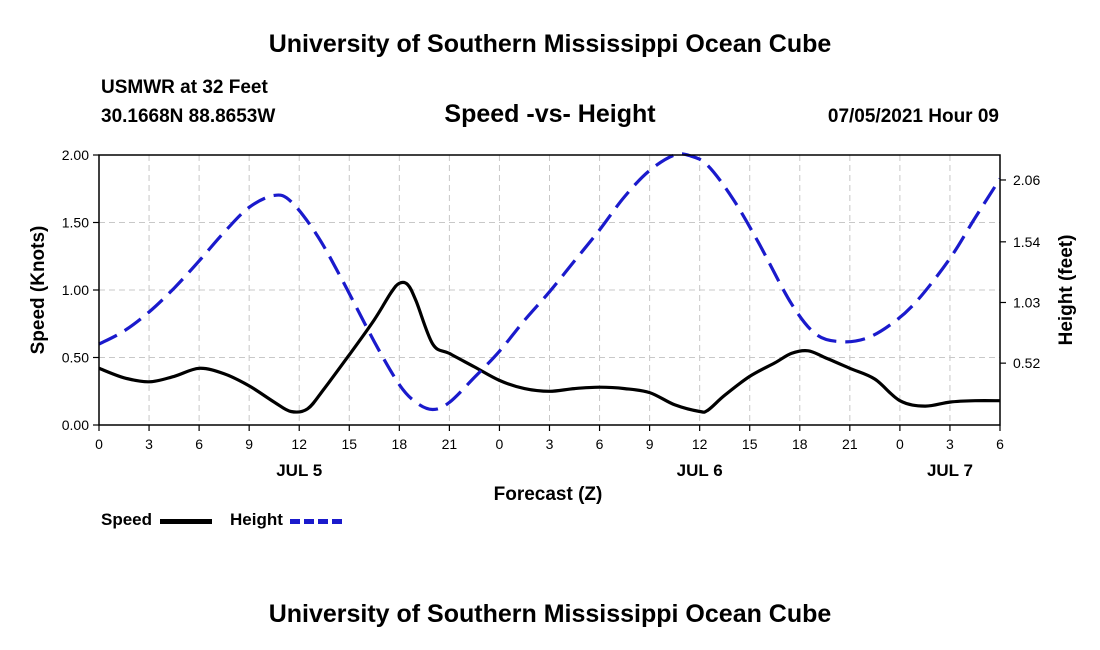 The width and height of the screenshot is (1100, 650). What do you see at coordinates (75, 155) in the screenshot?
I see `y-tick-label: 2.00` at bounding box center [75, 155].